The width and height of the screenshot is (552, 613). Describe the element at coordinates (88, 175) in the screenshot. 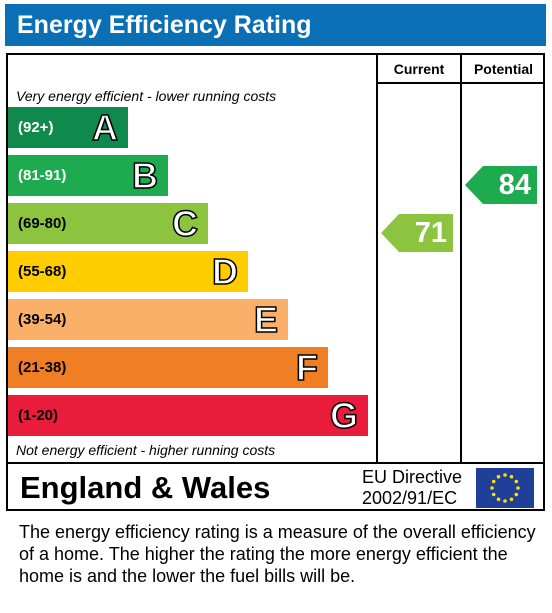

I see `band-b: (81-91) B` at that location.